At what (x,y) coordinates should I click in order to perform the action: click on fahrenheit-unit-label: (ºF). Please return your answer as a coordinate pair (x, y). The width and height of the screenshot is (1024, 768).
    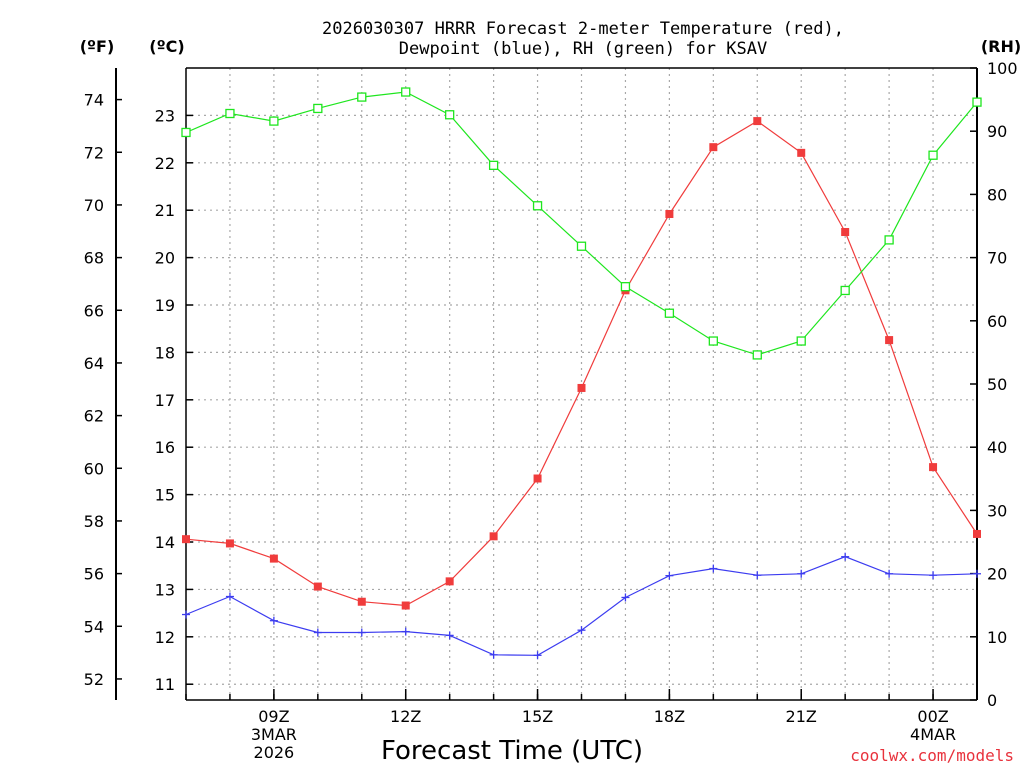
    Looking at the image, I should click on (97, 46).